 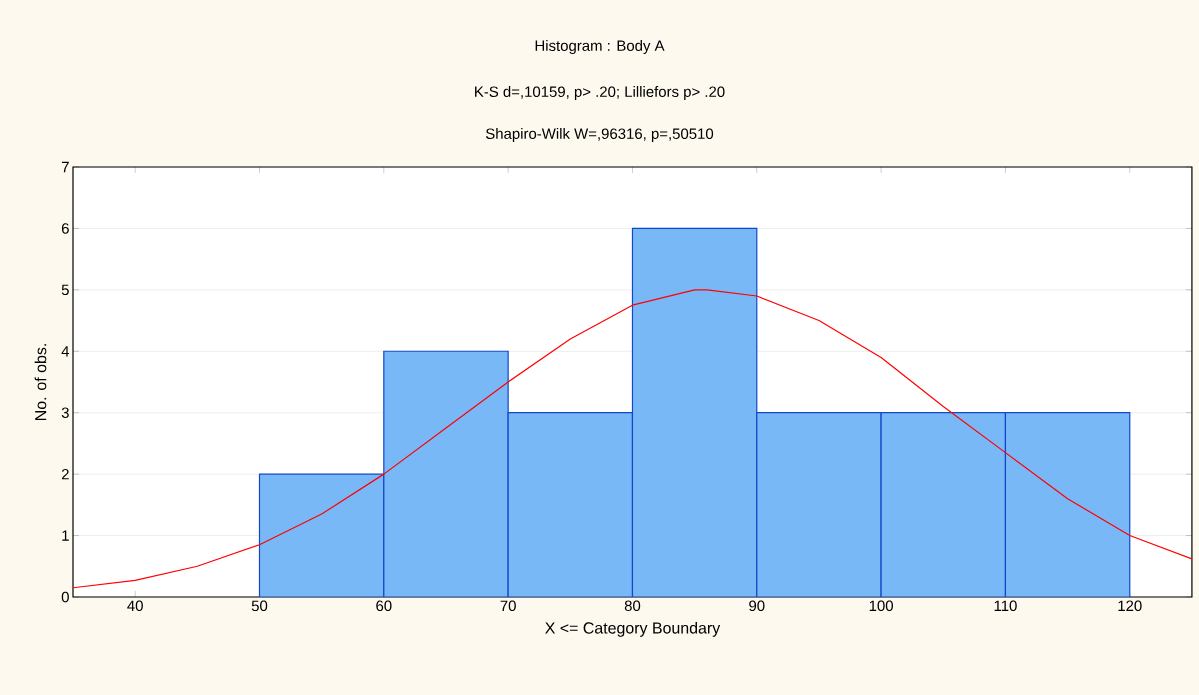 I want to click on x-tick-label: 100, so click(x=881, y=606).